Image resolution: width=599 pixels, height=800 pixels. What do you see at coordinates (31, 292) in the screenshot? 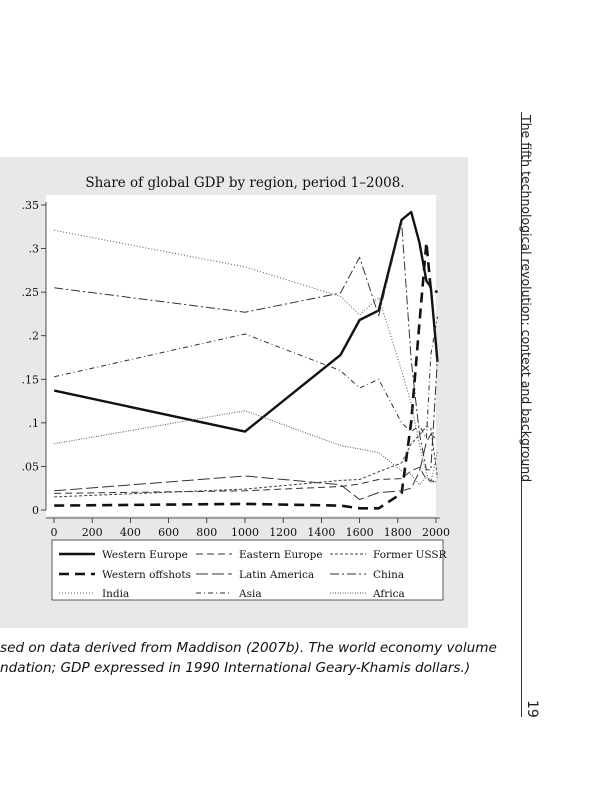
I see `y-tick-label: .25` at bounding box center [31, 292].